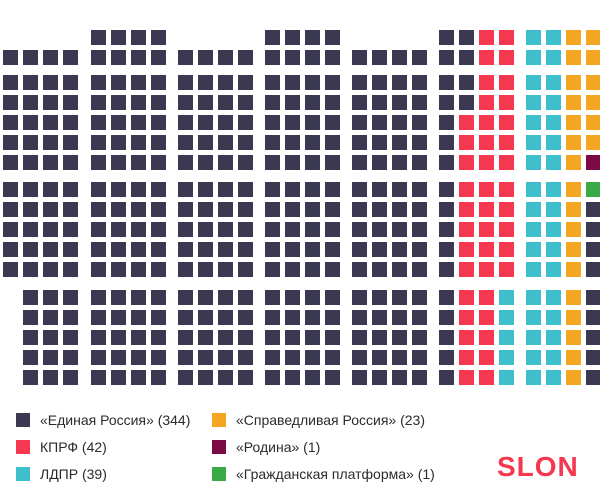 The height and width of the screenshot is (495, 600). I want to click on legend-swatch-rodina, so click(219, 447).